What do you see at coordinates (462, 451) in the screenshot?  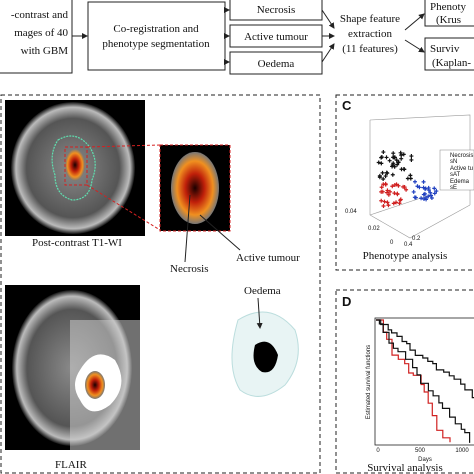 I see `x-tick-label: 1000` at bounding box center [462, 451].